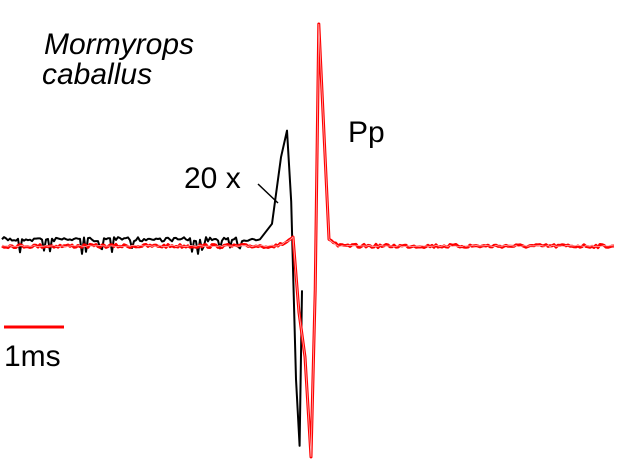 The height and width of the screenshot is (463, 619). I want to click on gain-pointer-line, so click(268, 193).